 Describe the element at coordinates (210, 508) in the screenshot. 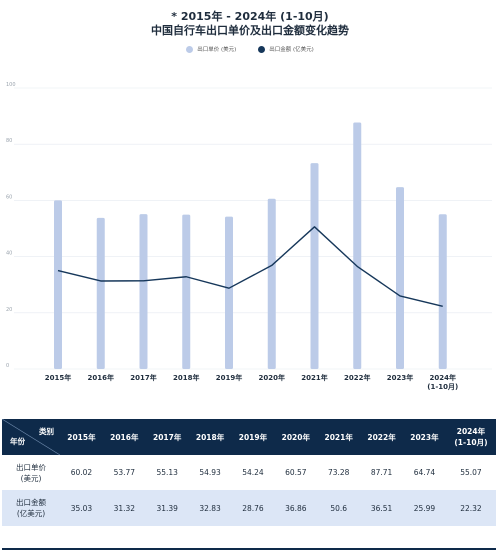

I see `table-cell: 32.83` at that location.